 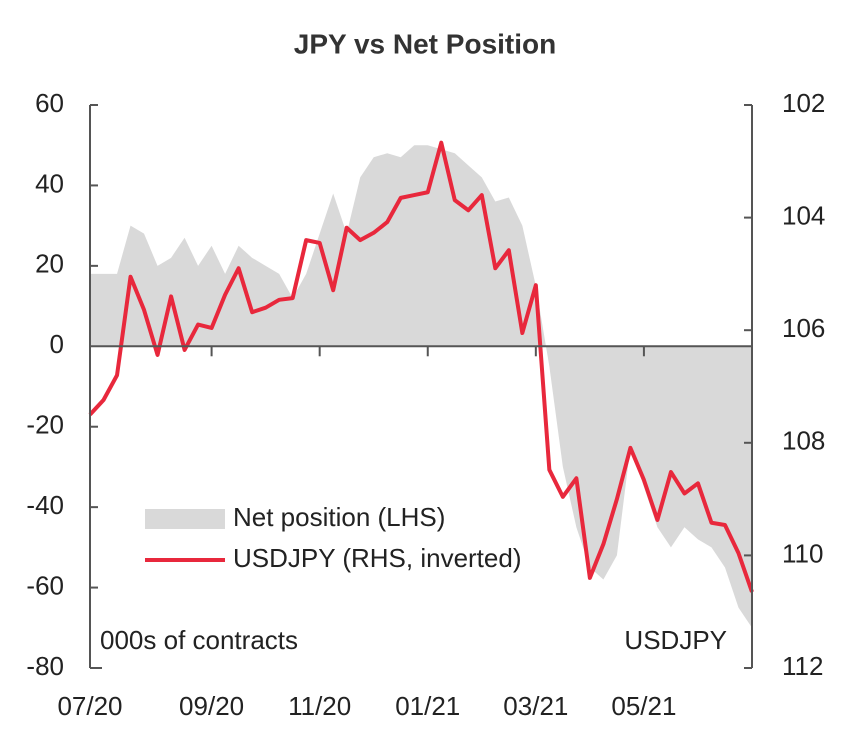 I want to click on y2-tick-label: 104, so click(x=803, y=215).